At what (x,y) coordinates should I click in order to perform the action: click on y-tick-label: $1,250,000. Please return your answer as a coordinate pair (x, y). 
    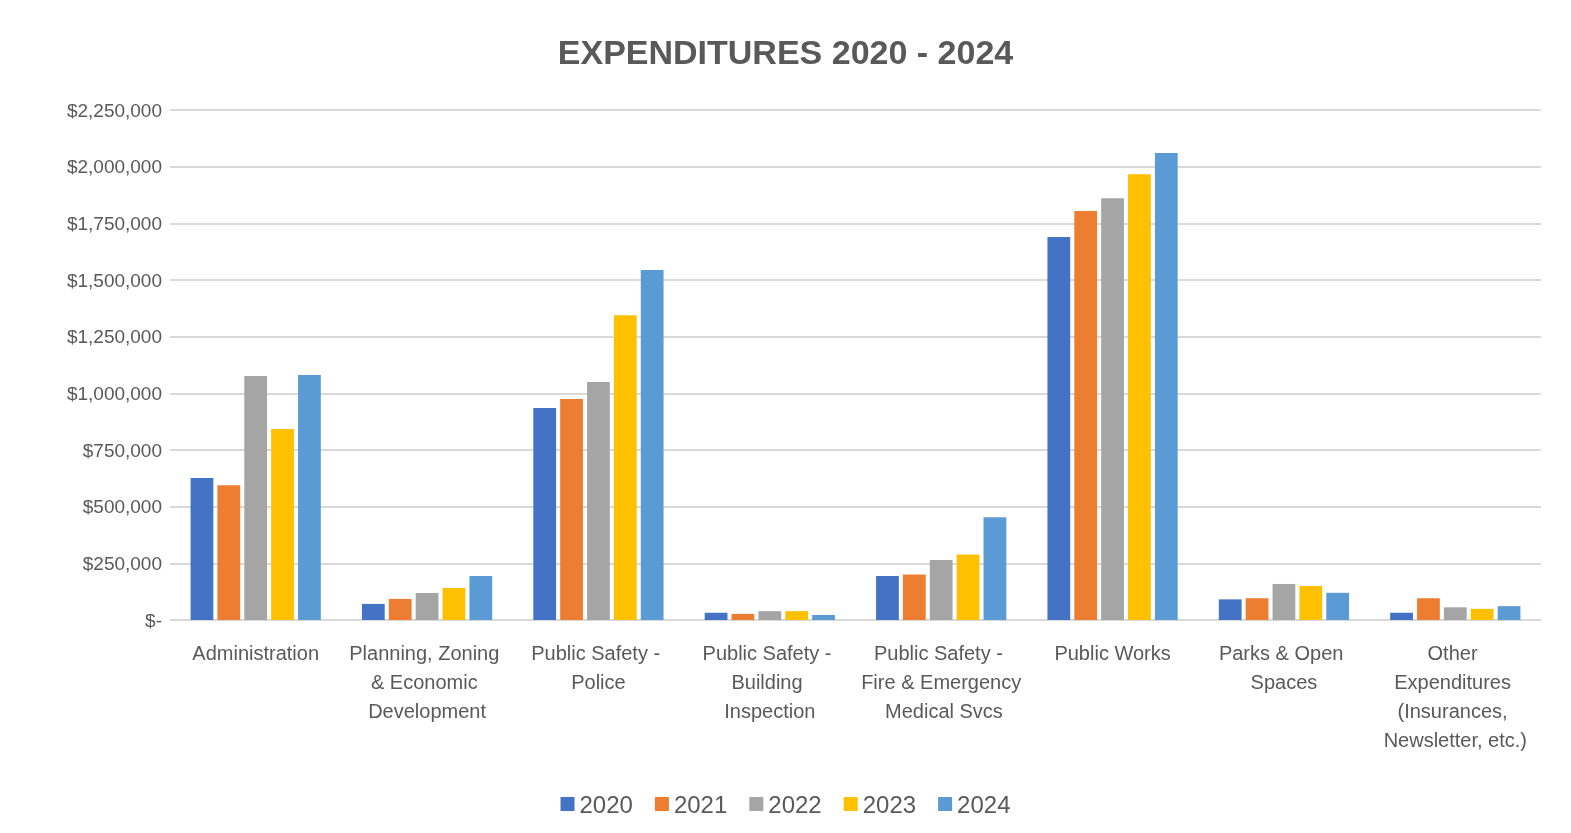
    Looking at the image, I should click on (114, 337).